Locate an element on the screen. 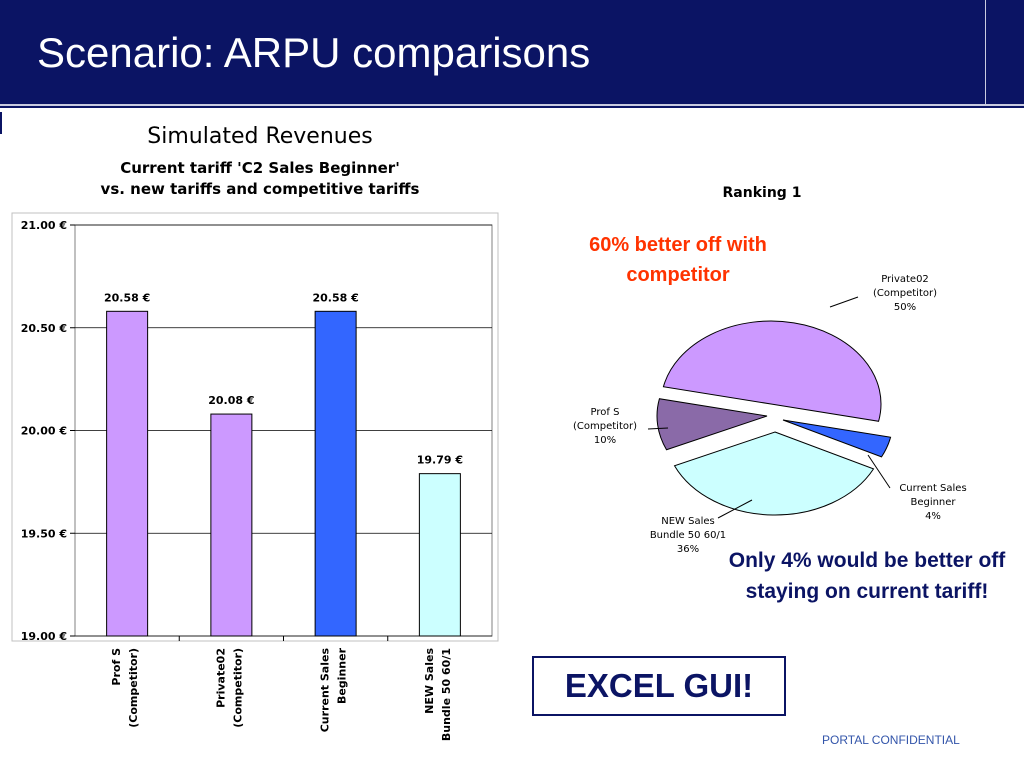 The width and height of the screenshot is (1024, 768). x-category-label: Beginner is located at coordinates (342, 675).